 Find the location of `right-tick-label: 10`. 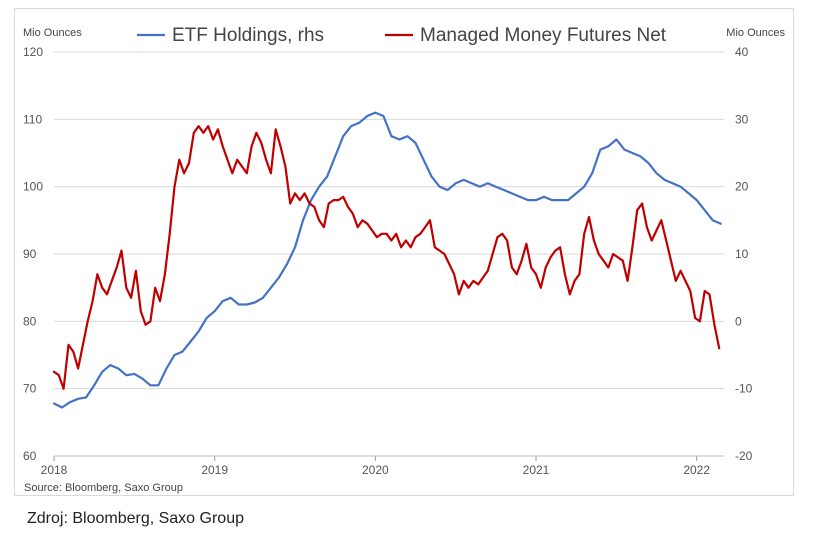

right-tick-label: 10 is located at coordinates (742, 254).